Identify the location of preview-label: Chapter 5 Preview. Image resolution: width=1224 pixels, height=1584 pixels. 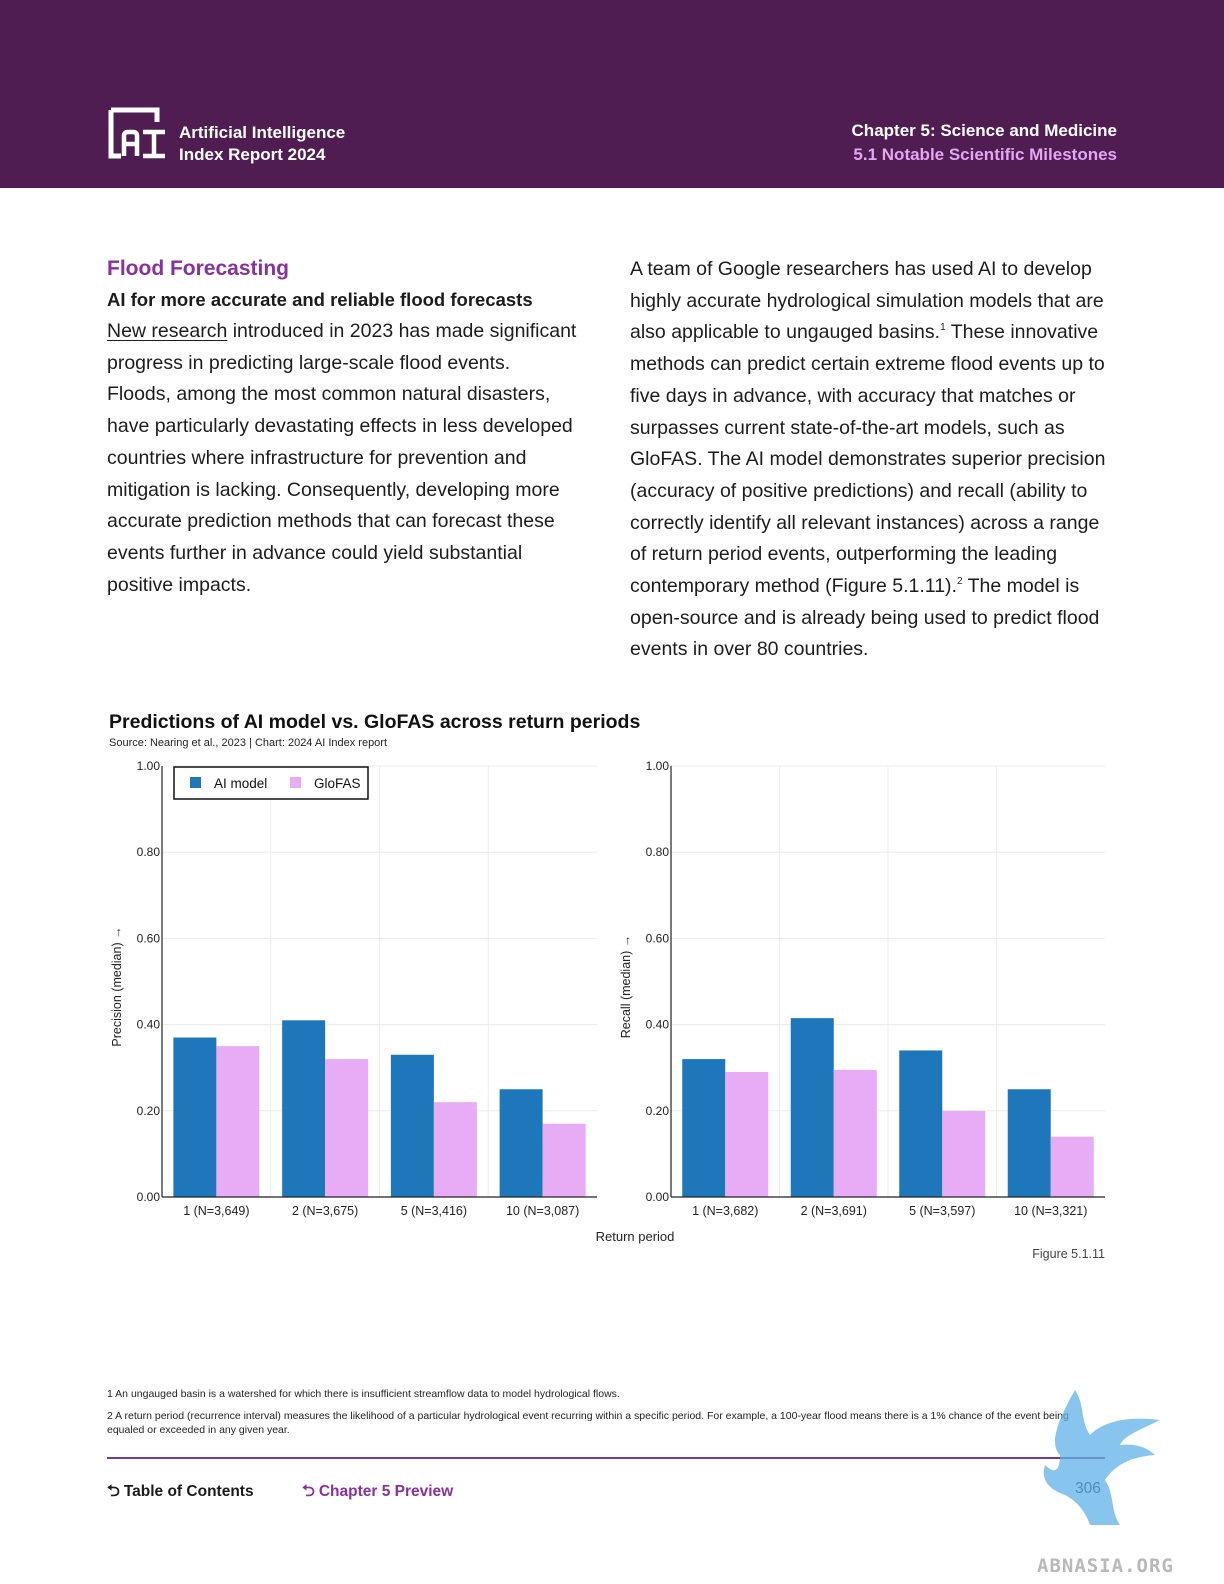
(386, 1491).